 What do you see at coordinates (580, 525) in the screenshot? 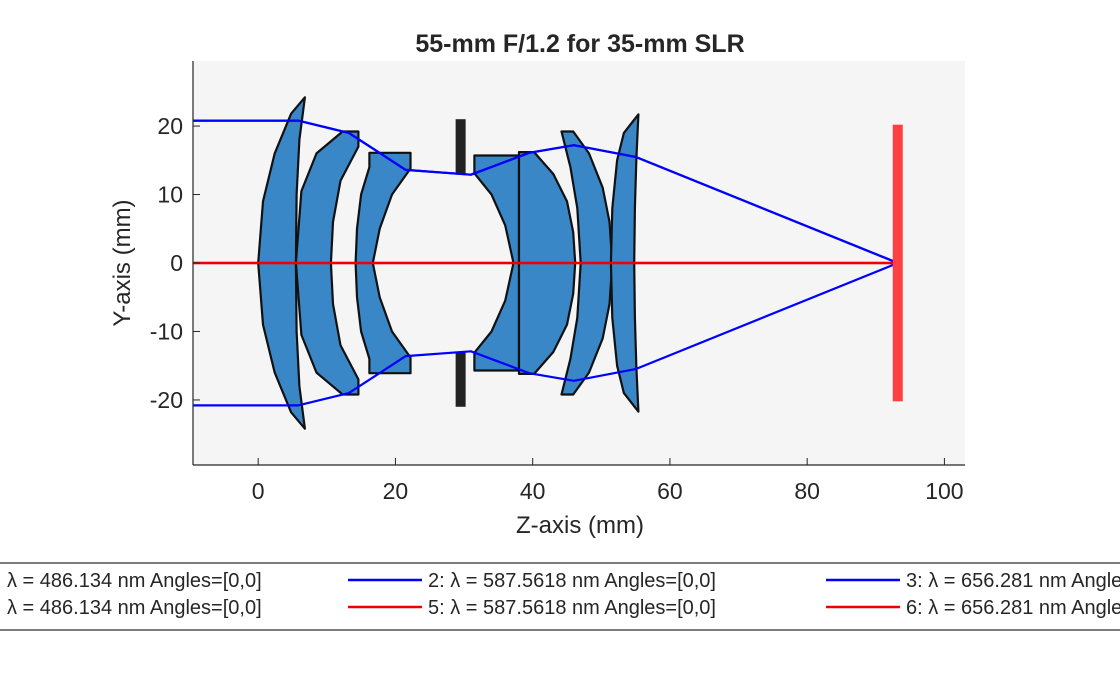
I see `x-axis-label: Z-axis (mm)` at bounding box center [580, 525].